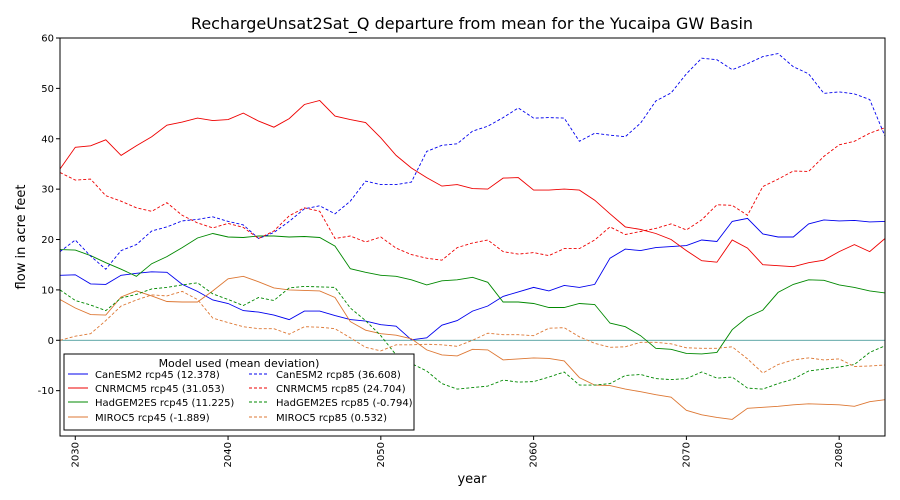  Describe the element at coordinates (47, 89) in the screenshot. I see `y-tick-label: 50` at that location.